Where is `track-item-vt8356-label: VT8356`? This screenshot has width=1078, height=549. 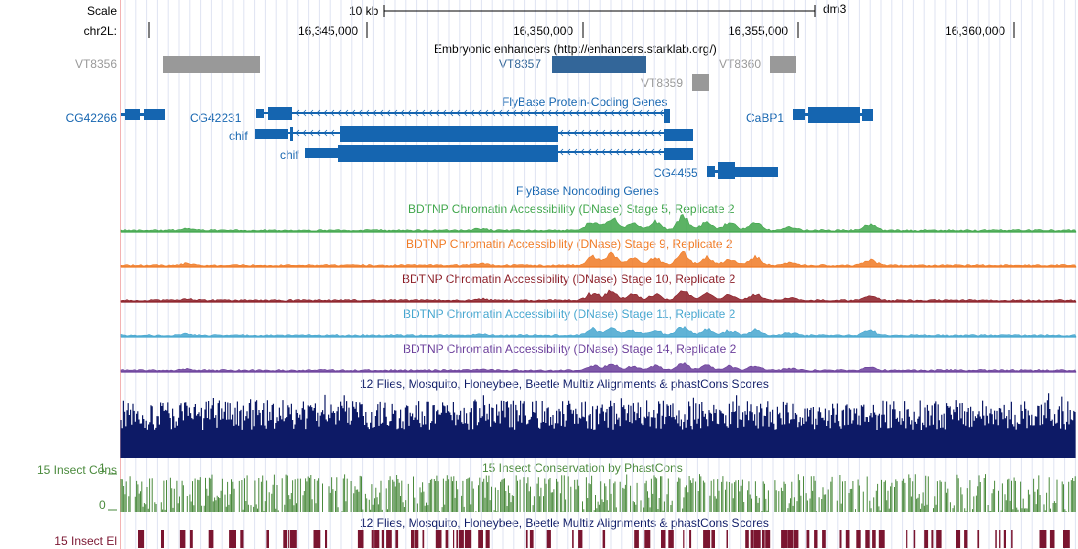
track-item-vt8356-label: VT8356 is located at coordinates (95, 64).